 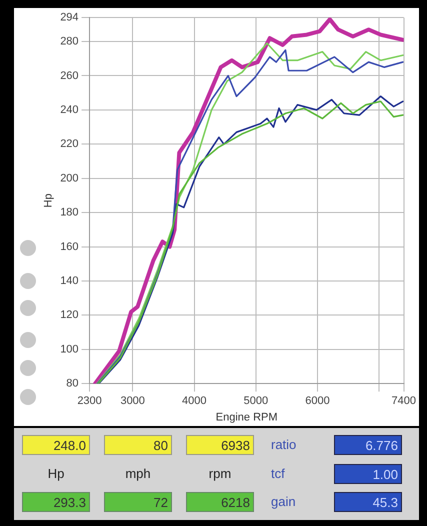 I want to click on y-tick-label: 80, so click(x=72, y=384).